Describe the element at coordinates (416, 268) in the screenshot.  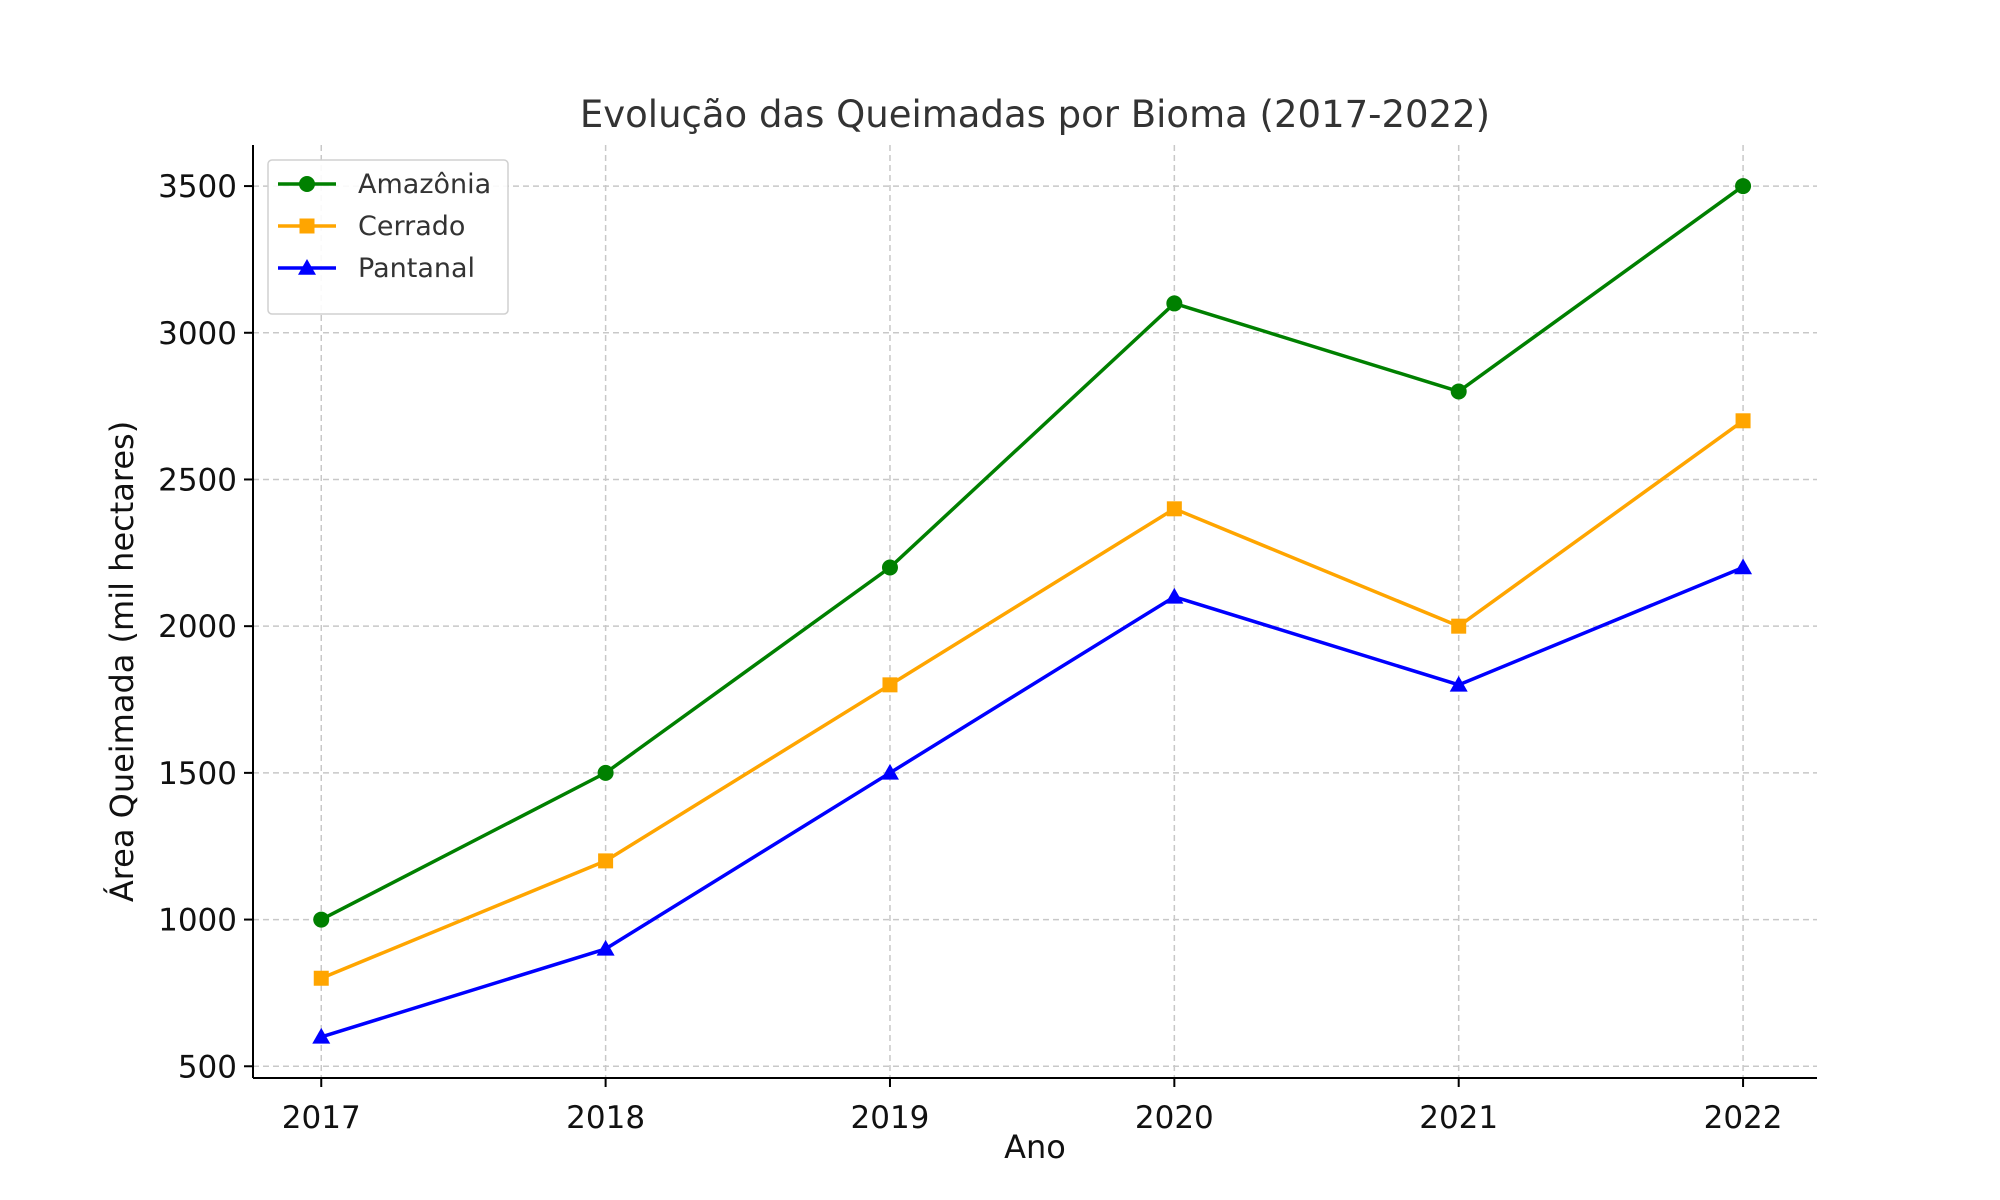
I see `legend-label: Pantanal` at that location.